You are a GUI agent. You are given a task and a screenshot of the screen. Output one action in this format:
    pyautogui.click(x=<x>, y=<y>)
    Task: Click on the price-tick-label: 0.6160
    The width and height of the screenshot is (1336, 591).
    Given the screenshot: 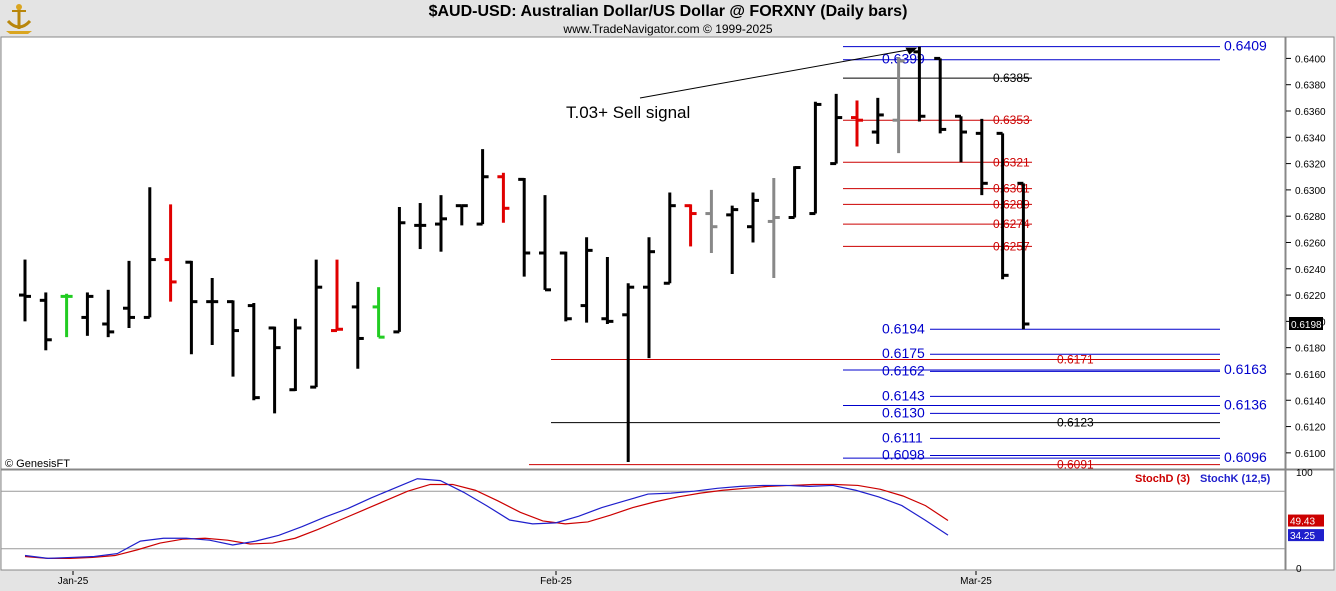 What is the action you would take?
    pyautogui.click(x=1310, y=375)
    